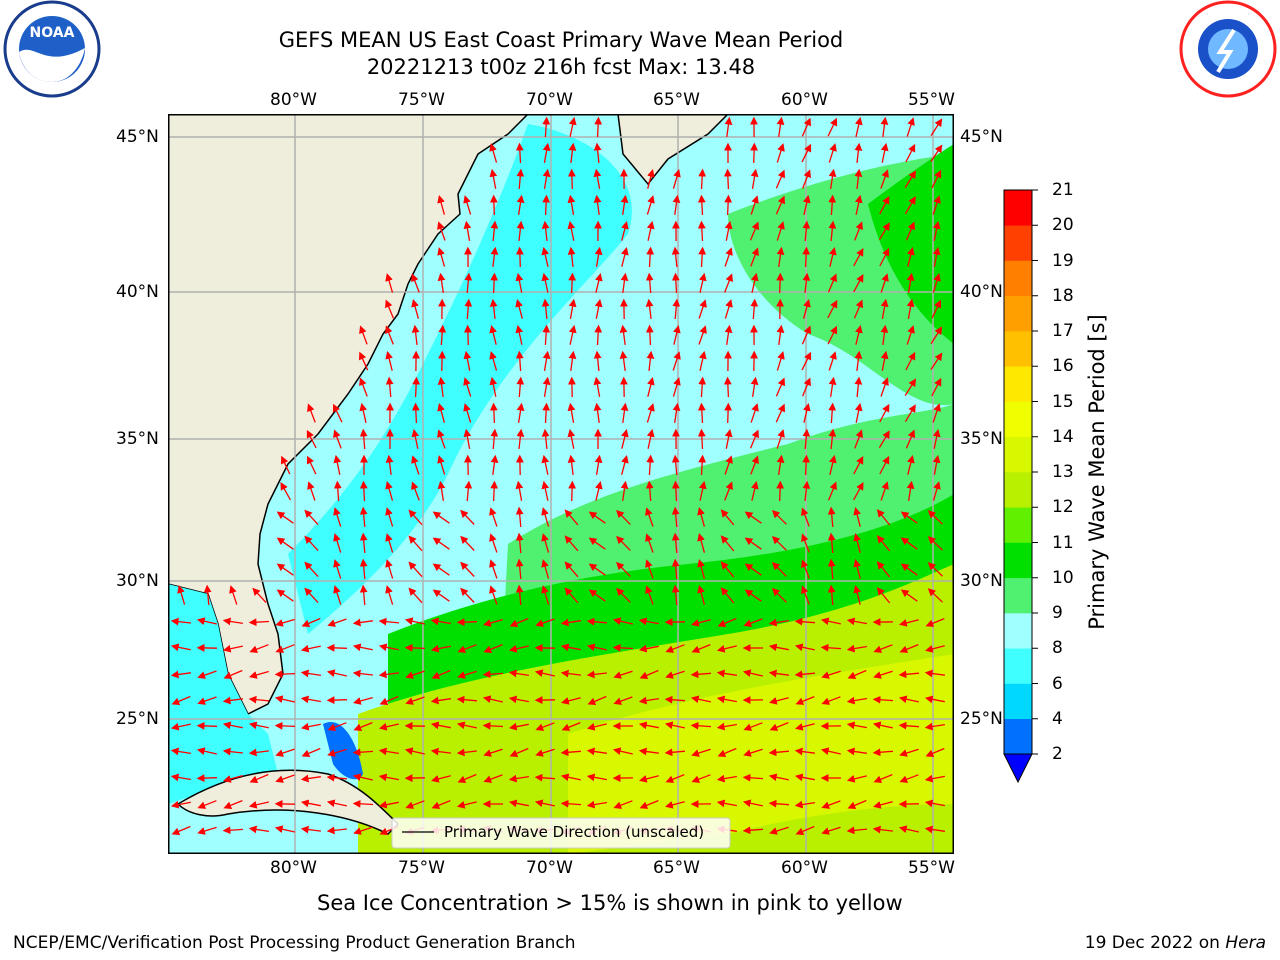 This screenshot has width=1280, height=960. I want to click on noaa-logo: NOAA, so click(52, 49).